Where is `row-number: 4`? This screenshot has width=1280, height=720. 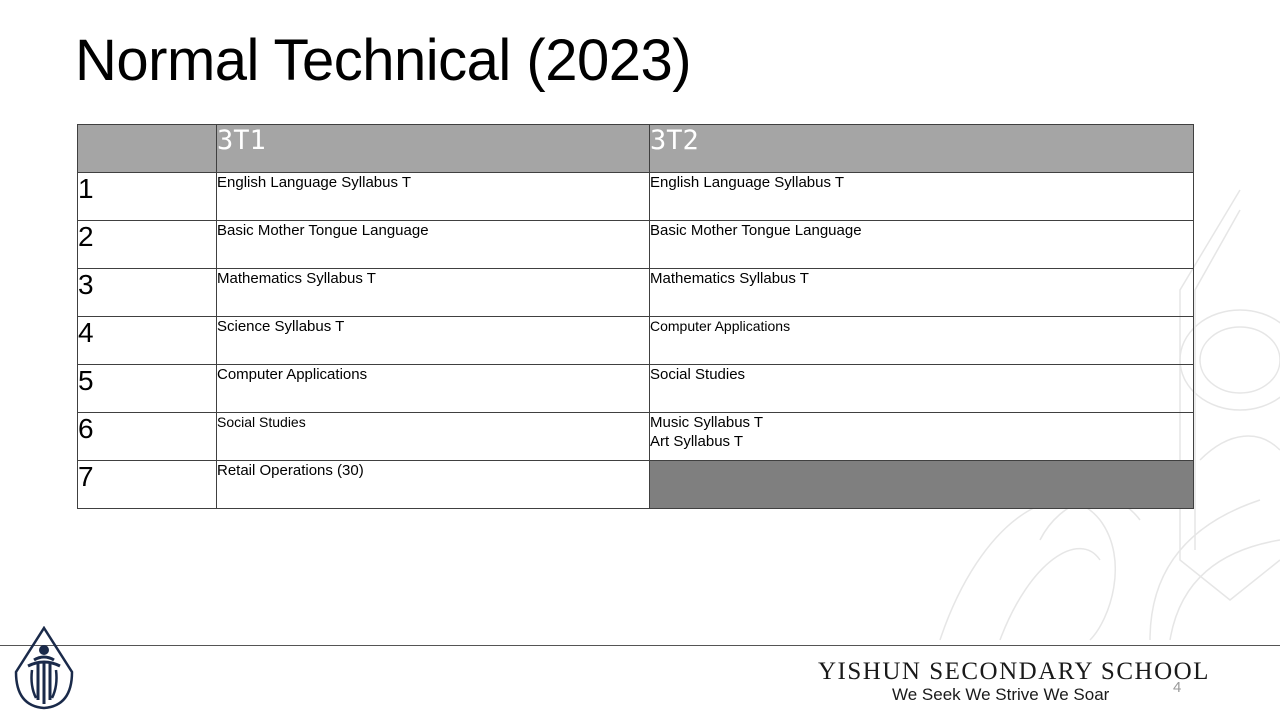
row-number: 4 is located at coordinates (147, 340).